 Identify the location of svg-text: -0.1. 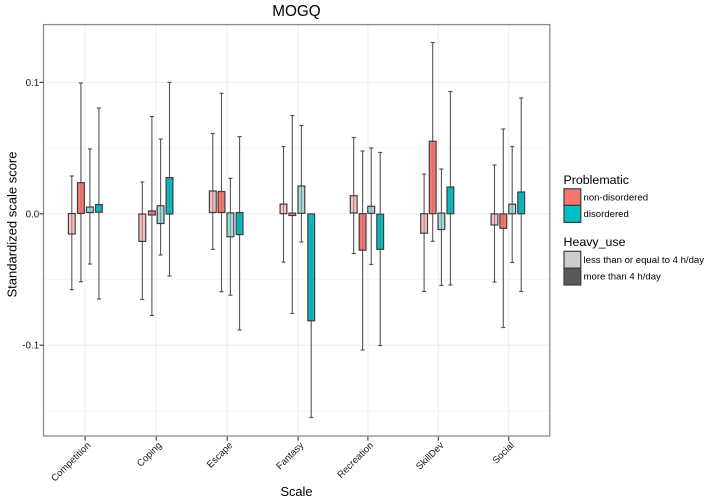
(30, 346).